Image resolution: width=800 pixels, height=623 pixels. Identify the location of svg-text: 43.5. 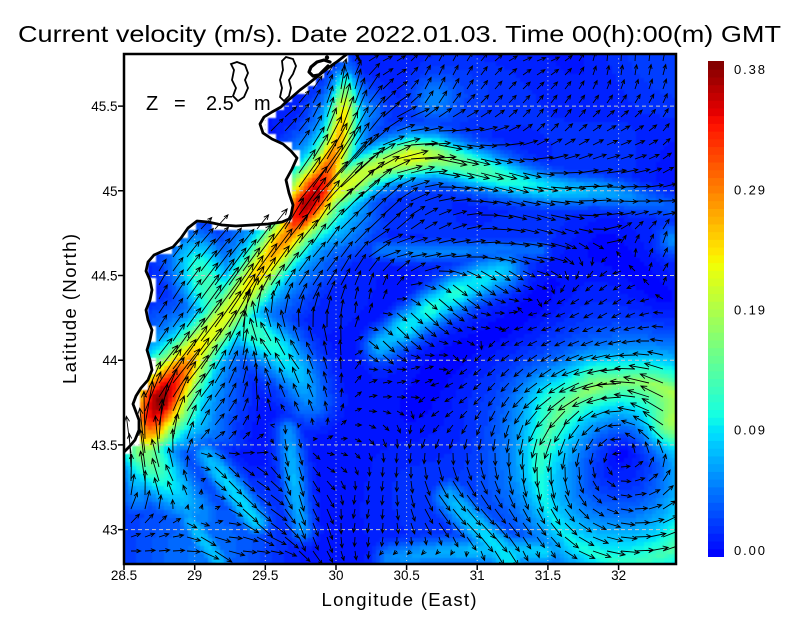
(104, 445).